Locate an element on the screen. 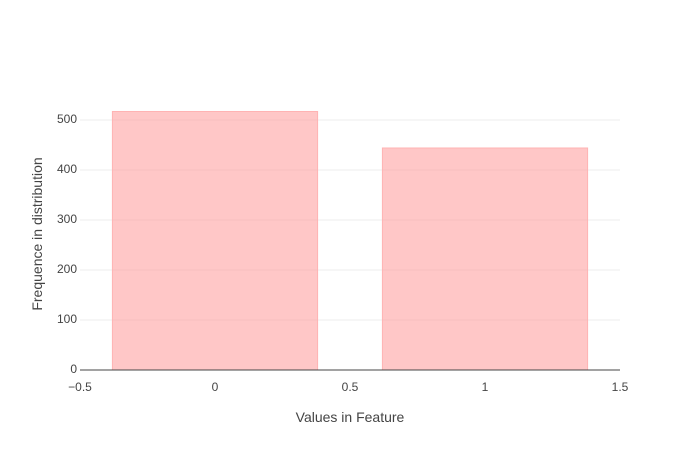 Image resolution: width=700 pixels, height=450 pixels. x-tick-label: 1 is located at coordinates (485, 387).